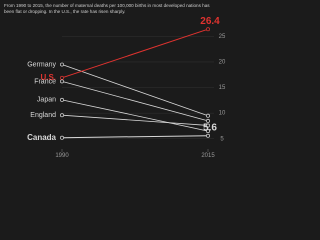 The height and width of the screenshot is (240, 320). I want to click on value-label: 5.6, so click(210, 127).